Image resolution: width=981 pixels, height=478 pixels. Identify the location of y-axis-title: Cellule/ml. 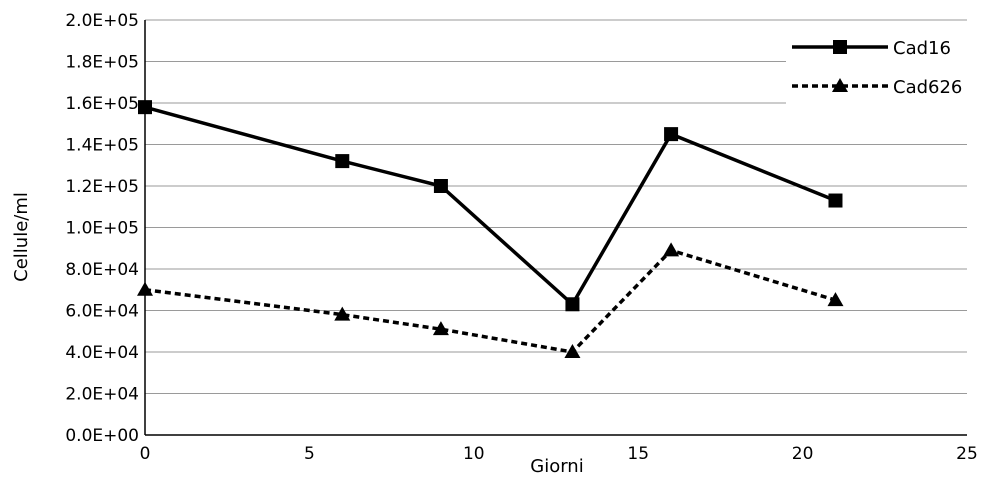
(21, 237).